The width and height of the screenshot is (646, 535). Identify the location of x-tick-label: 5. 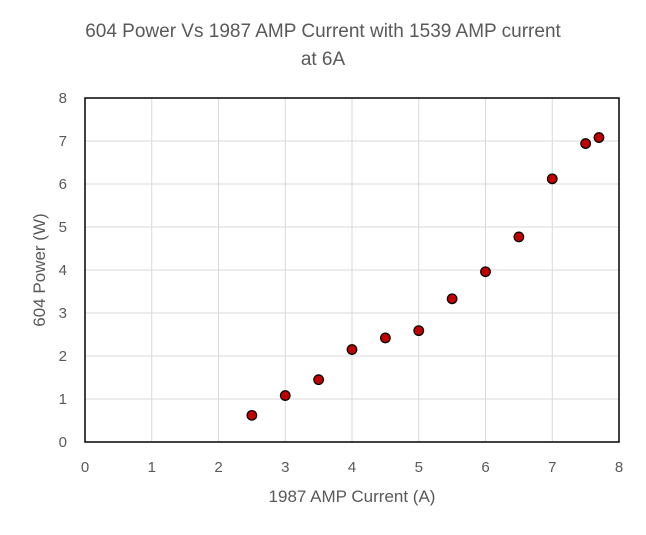
(419, 467).